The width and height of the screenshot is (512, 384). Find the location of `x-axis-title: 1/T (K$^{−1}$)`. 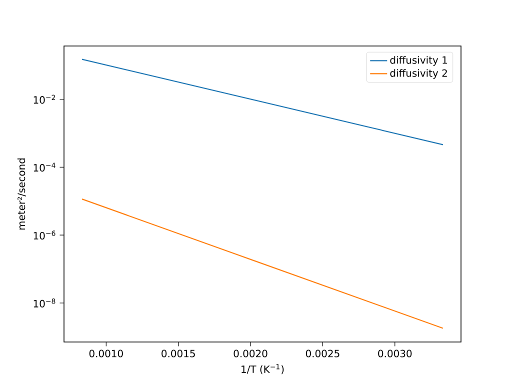

x-axis-title: 1/T (K$^{−1}$) is located at coordinates (263, 369).